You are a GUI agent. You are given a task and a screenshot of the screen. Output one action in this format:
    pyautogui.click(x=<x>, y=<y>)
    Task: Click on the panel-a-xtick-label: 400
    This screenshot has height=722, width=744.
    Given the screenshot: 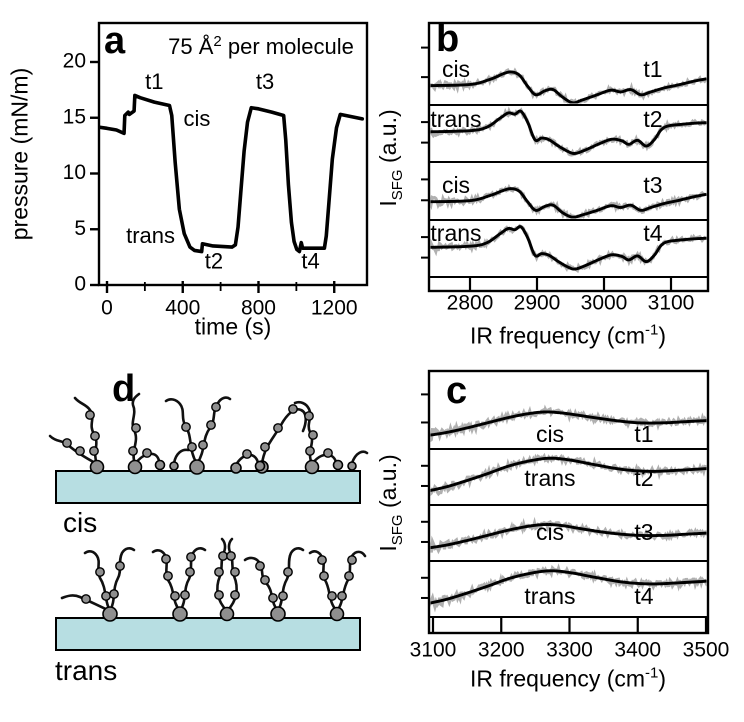 What is the action you would take?
    pyautogui.click(x=182, y=308)
    